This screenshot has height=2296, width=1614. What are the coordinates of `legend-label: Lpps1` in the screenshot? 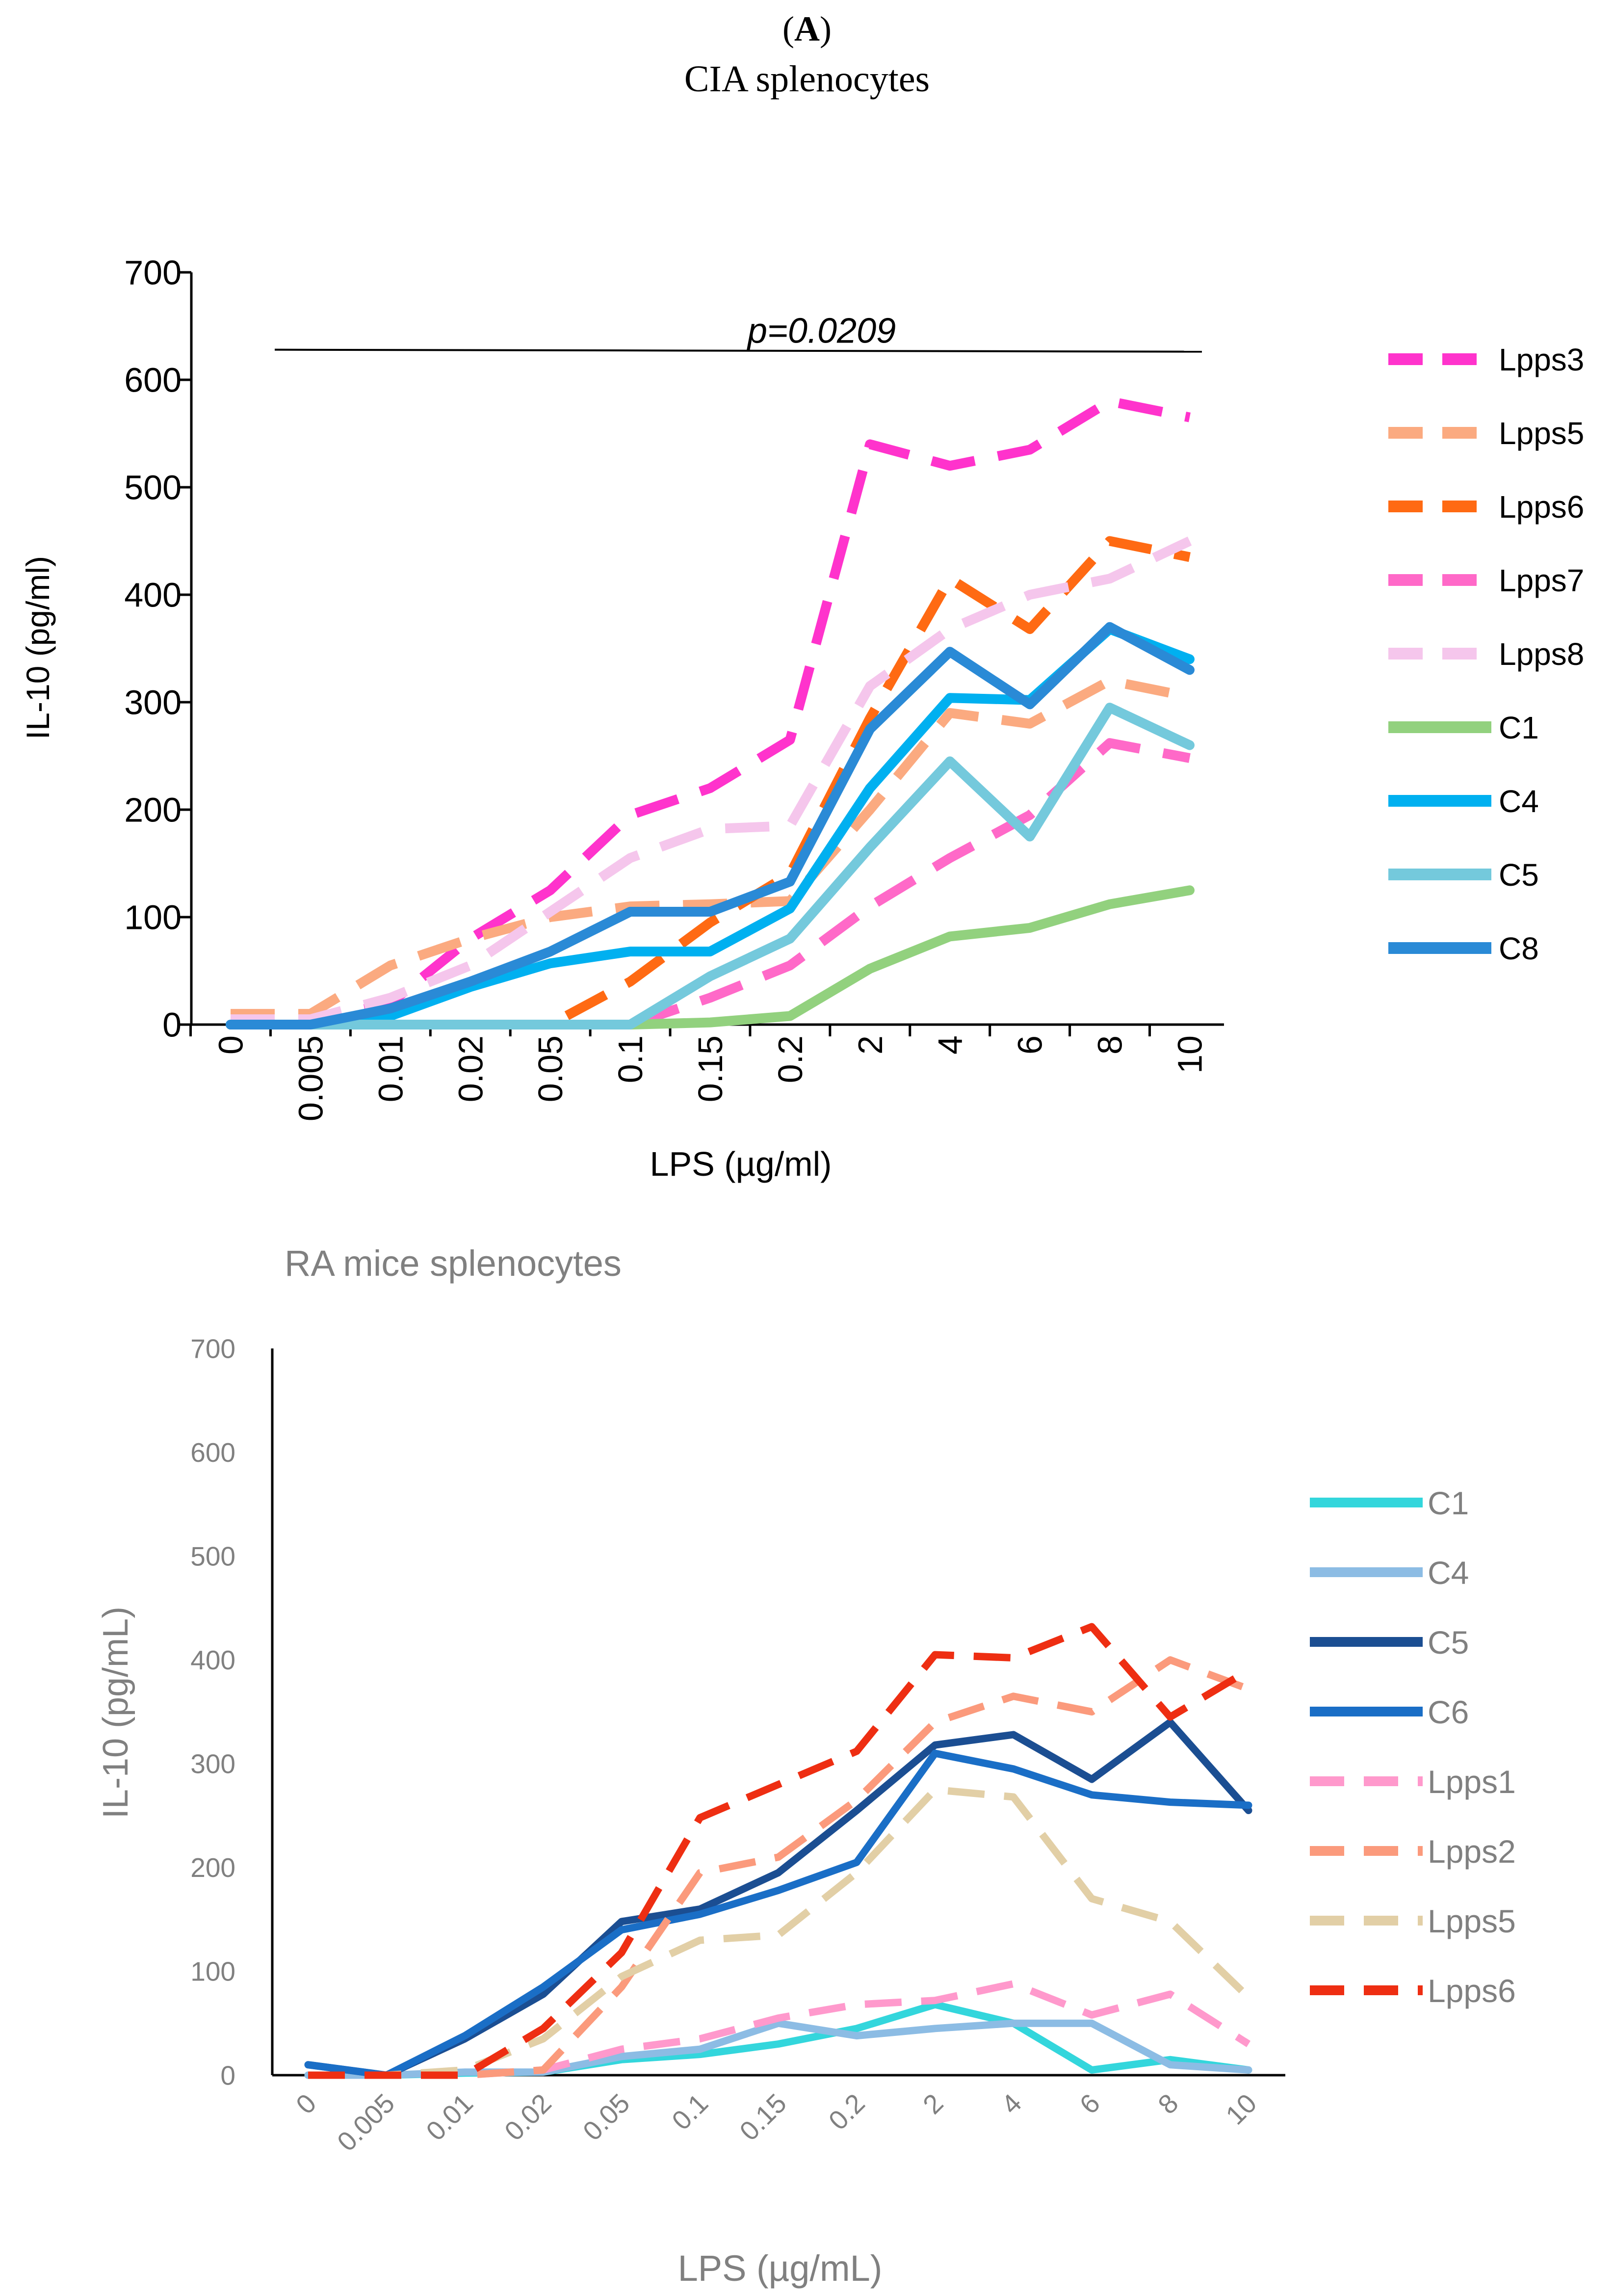 It's located at (1472, 1782).